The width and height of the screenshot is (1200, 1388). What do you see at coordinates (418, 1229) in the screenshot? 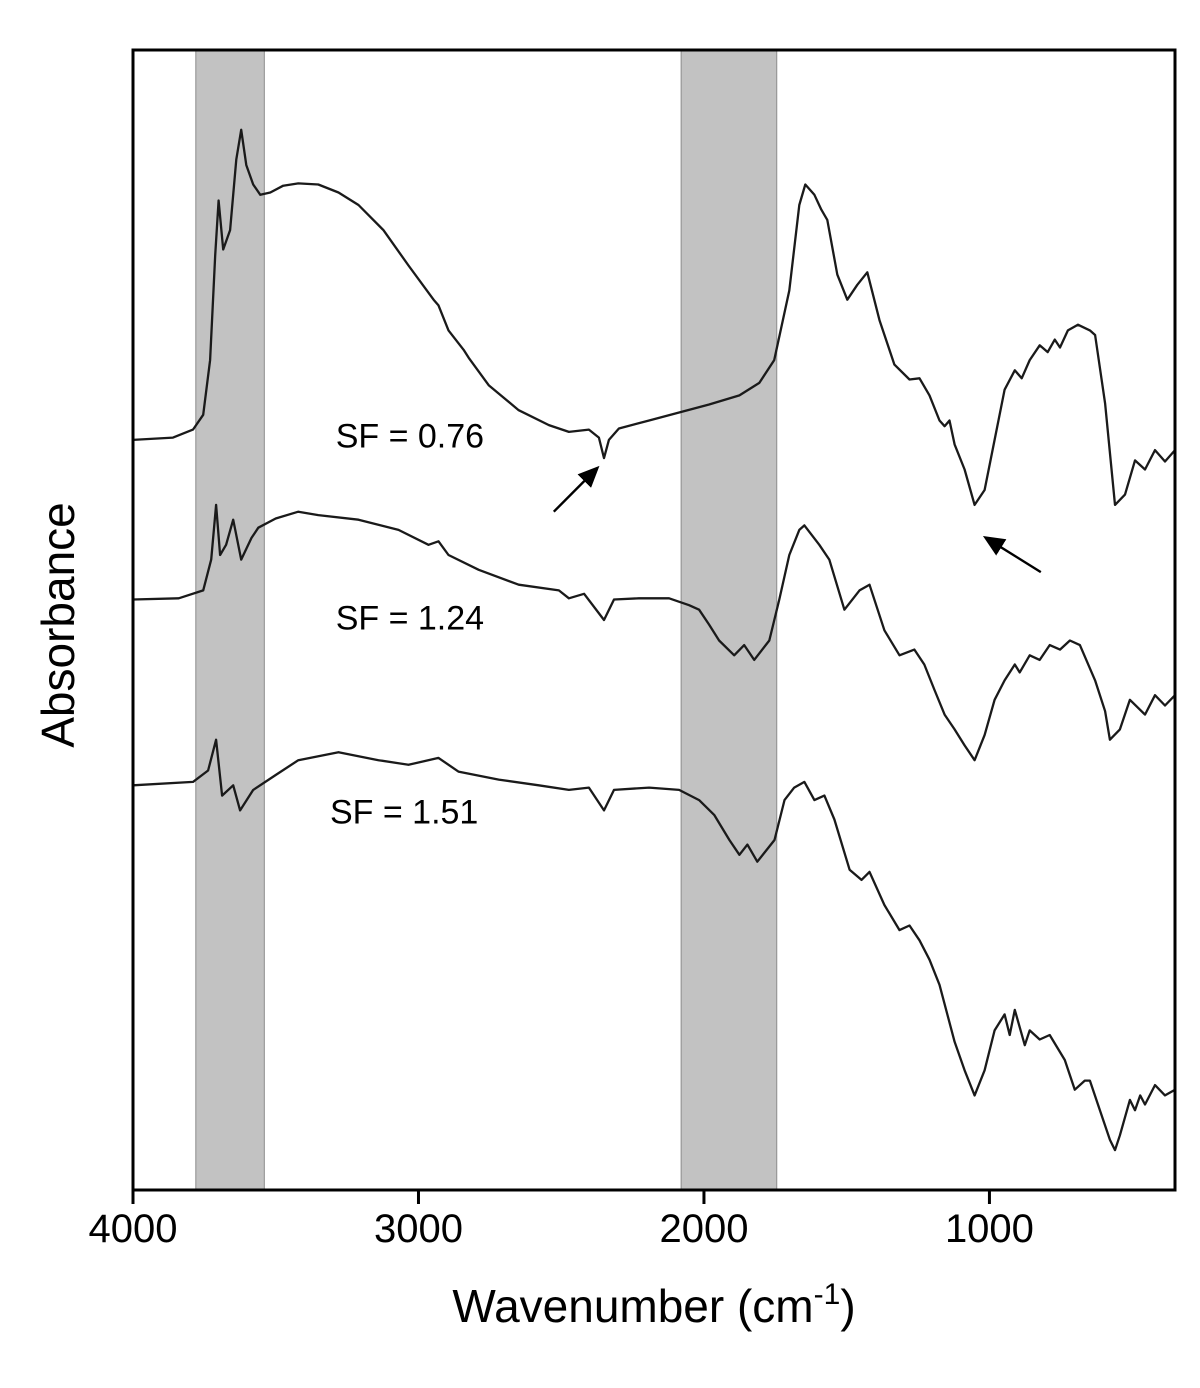
I see `x-tick-label: 3000` at bounding box center [418, 1229].